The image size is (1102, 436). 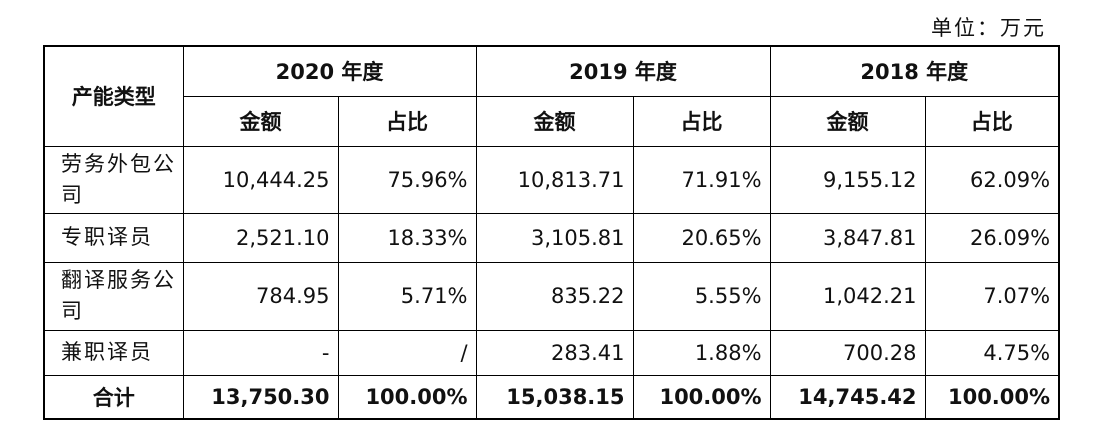 I want to click on amount-cell: 3,105.81, so click(x=554, y=237).